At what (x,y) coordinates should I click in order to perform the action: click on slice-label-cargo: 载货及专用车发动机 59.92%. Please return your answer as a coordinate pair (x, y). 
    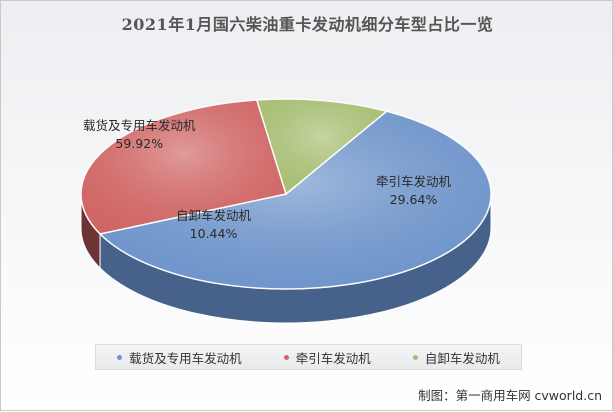
    Looking at the image, I should click on (139, 135).